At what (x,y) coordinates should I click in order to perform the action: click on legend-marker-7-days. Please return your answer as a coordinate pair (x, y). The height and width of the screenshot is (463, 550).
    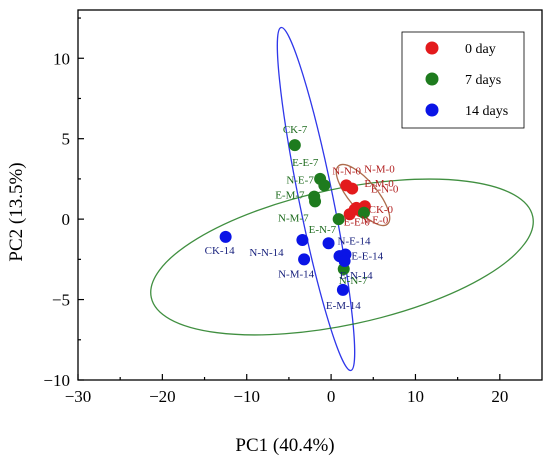
    Looking at the image, I should click on (432, 79).